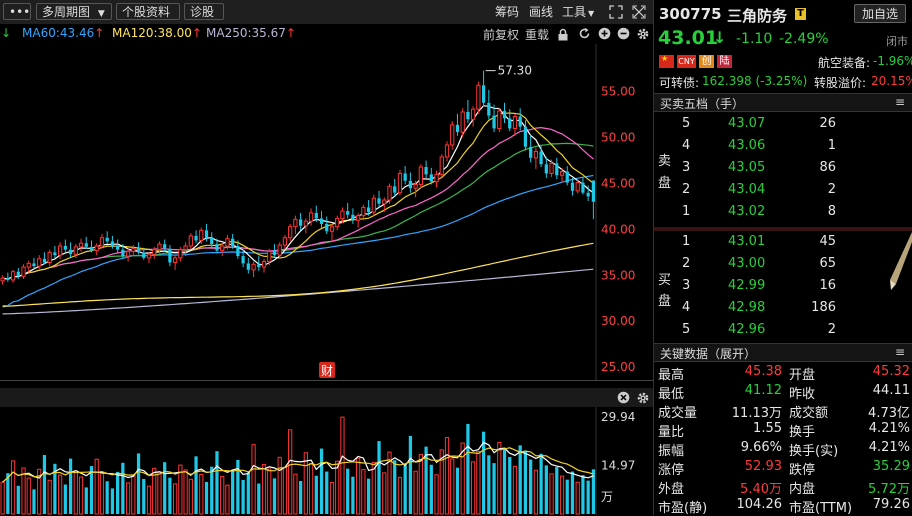 This screenshot has height=516, width=912. I want to click on key-data-value: 45.32, so click(891, 371).